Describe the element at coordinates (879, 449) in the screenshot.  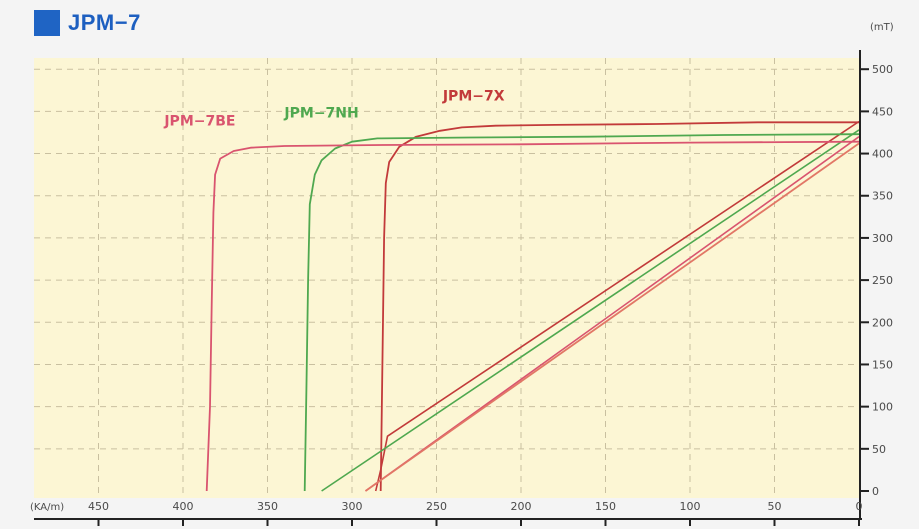
I see `y-tick-label: 50` at that location.